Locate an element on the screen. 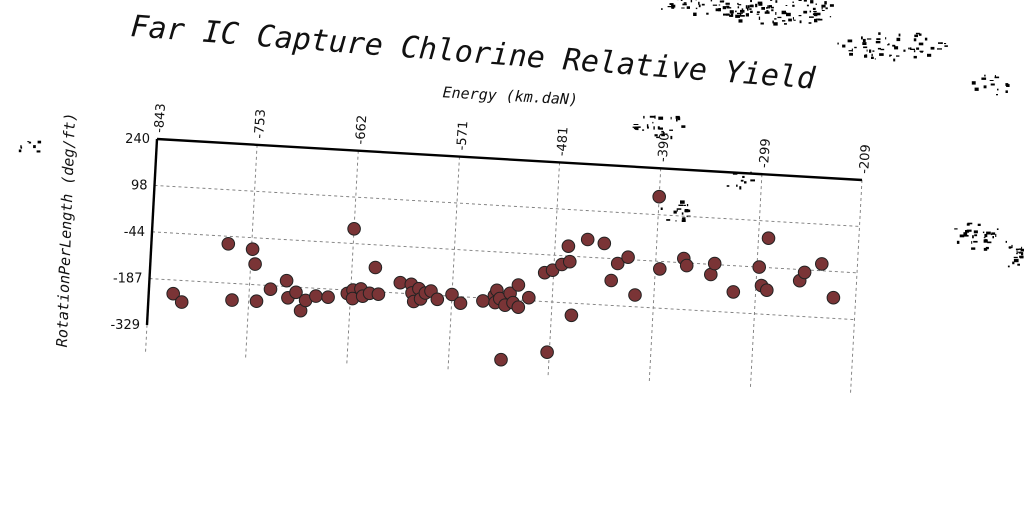 This screenshot has height=512, width=1024. x-grid-line is located at coordinates (352, 257).